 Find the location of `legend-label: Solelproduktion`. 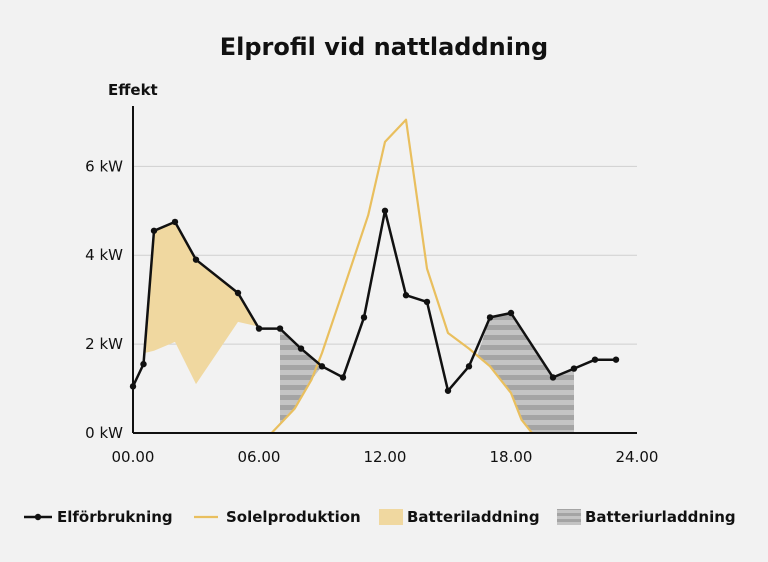

legend-label: Solelproduktion is located at coordinates (293, 517).